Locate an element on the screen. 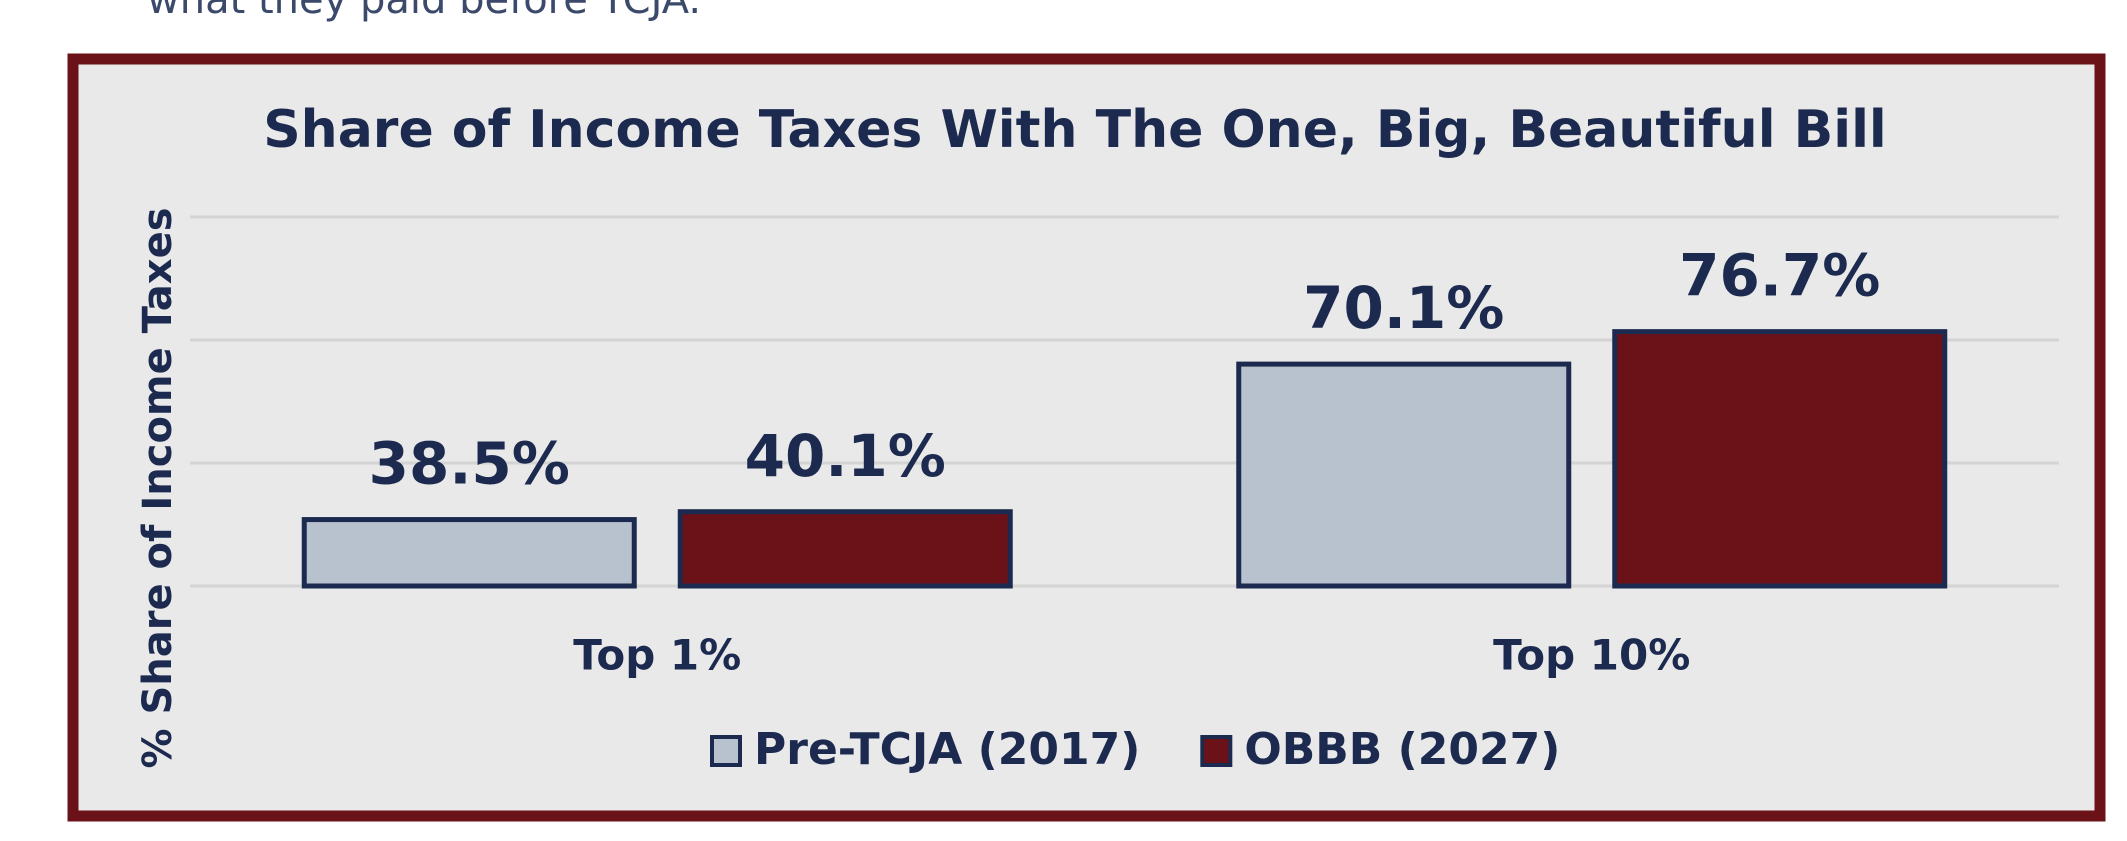 Image resolution: width=2127 pixels, height=841 pixels. value-label: 70.1% is located at coordinates (1403, 308).